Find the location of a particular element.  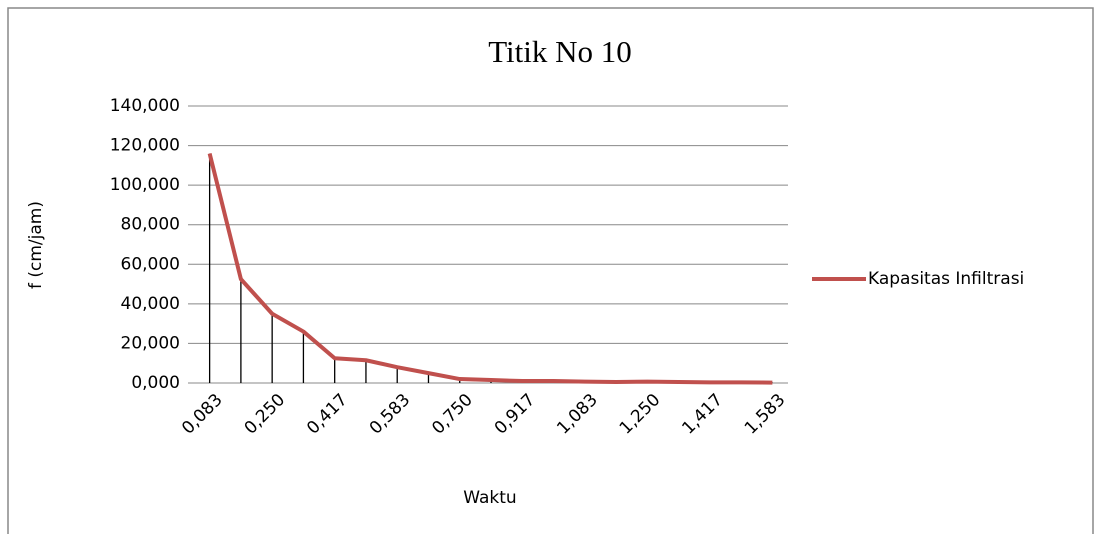

legend-label: Kapasitas Infiltrasi is located at coordinates (946, 279).